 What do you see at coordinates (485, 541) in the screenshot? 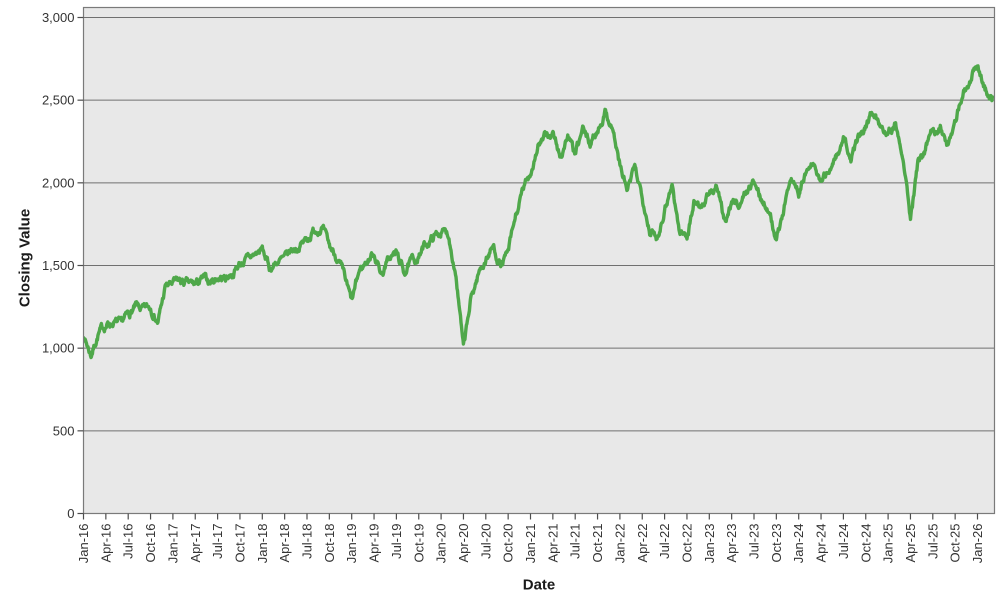
I see `x-tick-label: Jul-20` at bounding box center [485, 541].